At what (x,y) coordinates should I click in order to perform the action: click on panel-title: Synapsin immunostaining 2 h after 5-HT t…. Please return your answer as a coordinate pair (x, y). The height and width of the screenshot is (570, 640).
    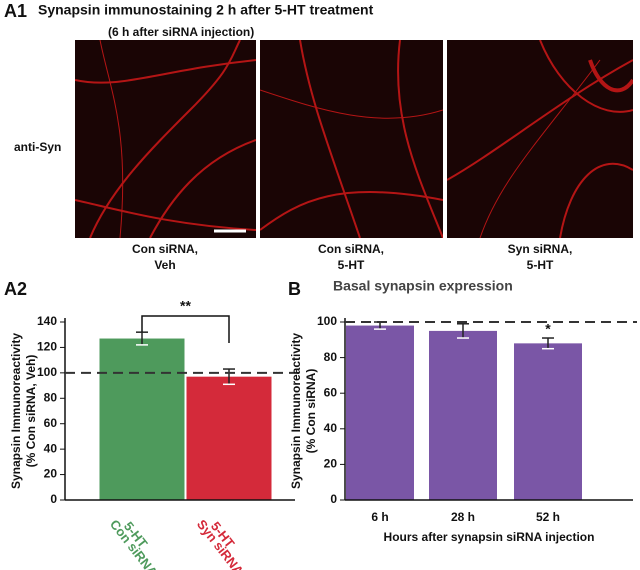
    Looking at the image, I should click on (206, 10).